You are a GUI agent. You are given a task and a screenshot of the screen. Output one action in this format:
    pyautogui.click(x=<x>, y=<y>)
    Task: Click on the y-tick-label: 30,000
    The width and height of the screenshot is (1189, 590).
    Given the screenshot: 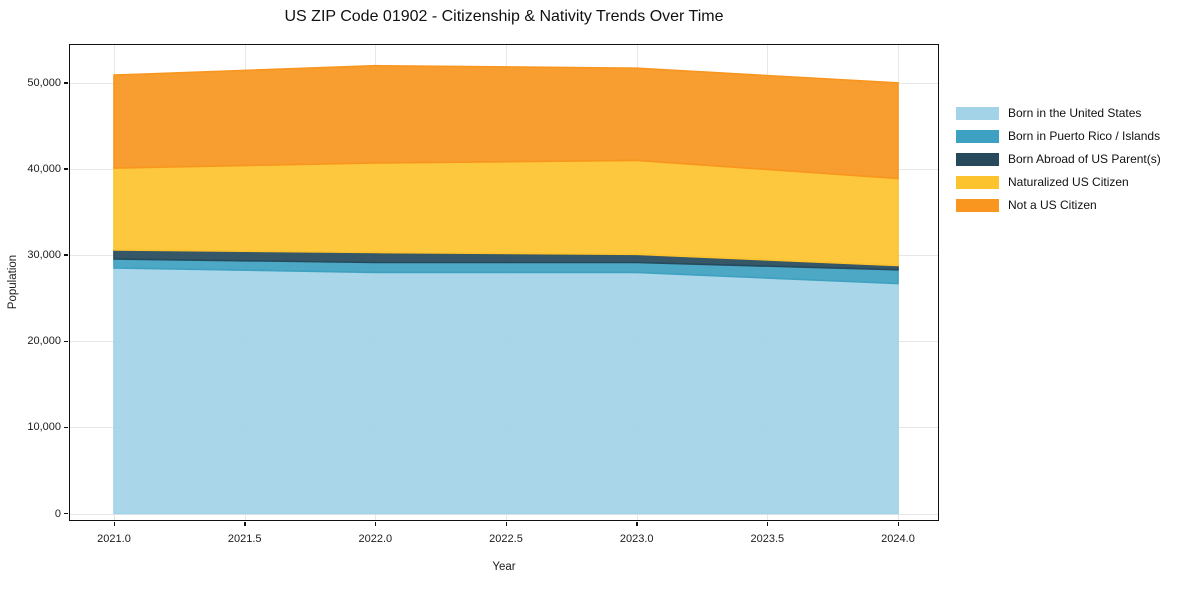 What is the action you would take?
    pyautogui.click(x=44, y=255)
    